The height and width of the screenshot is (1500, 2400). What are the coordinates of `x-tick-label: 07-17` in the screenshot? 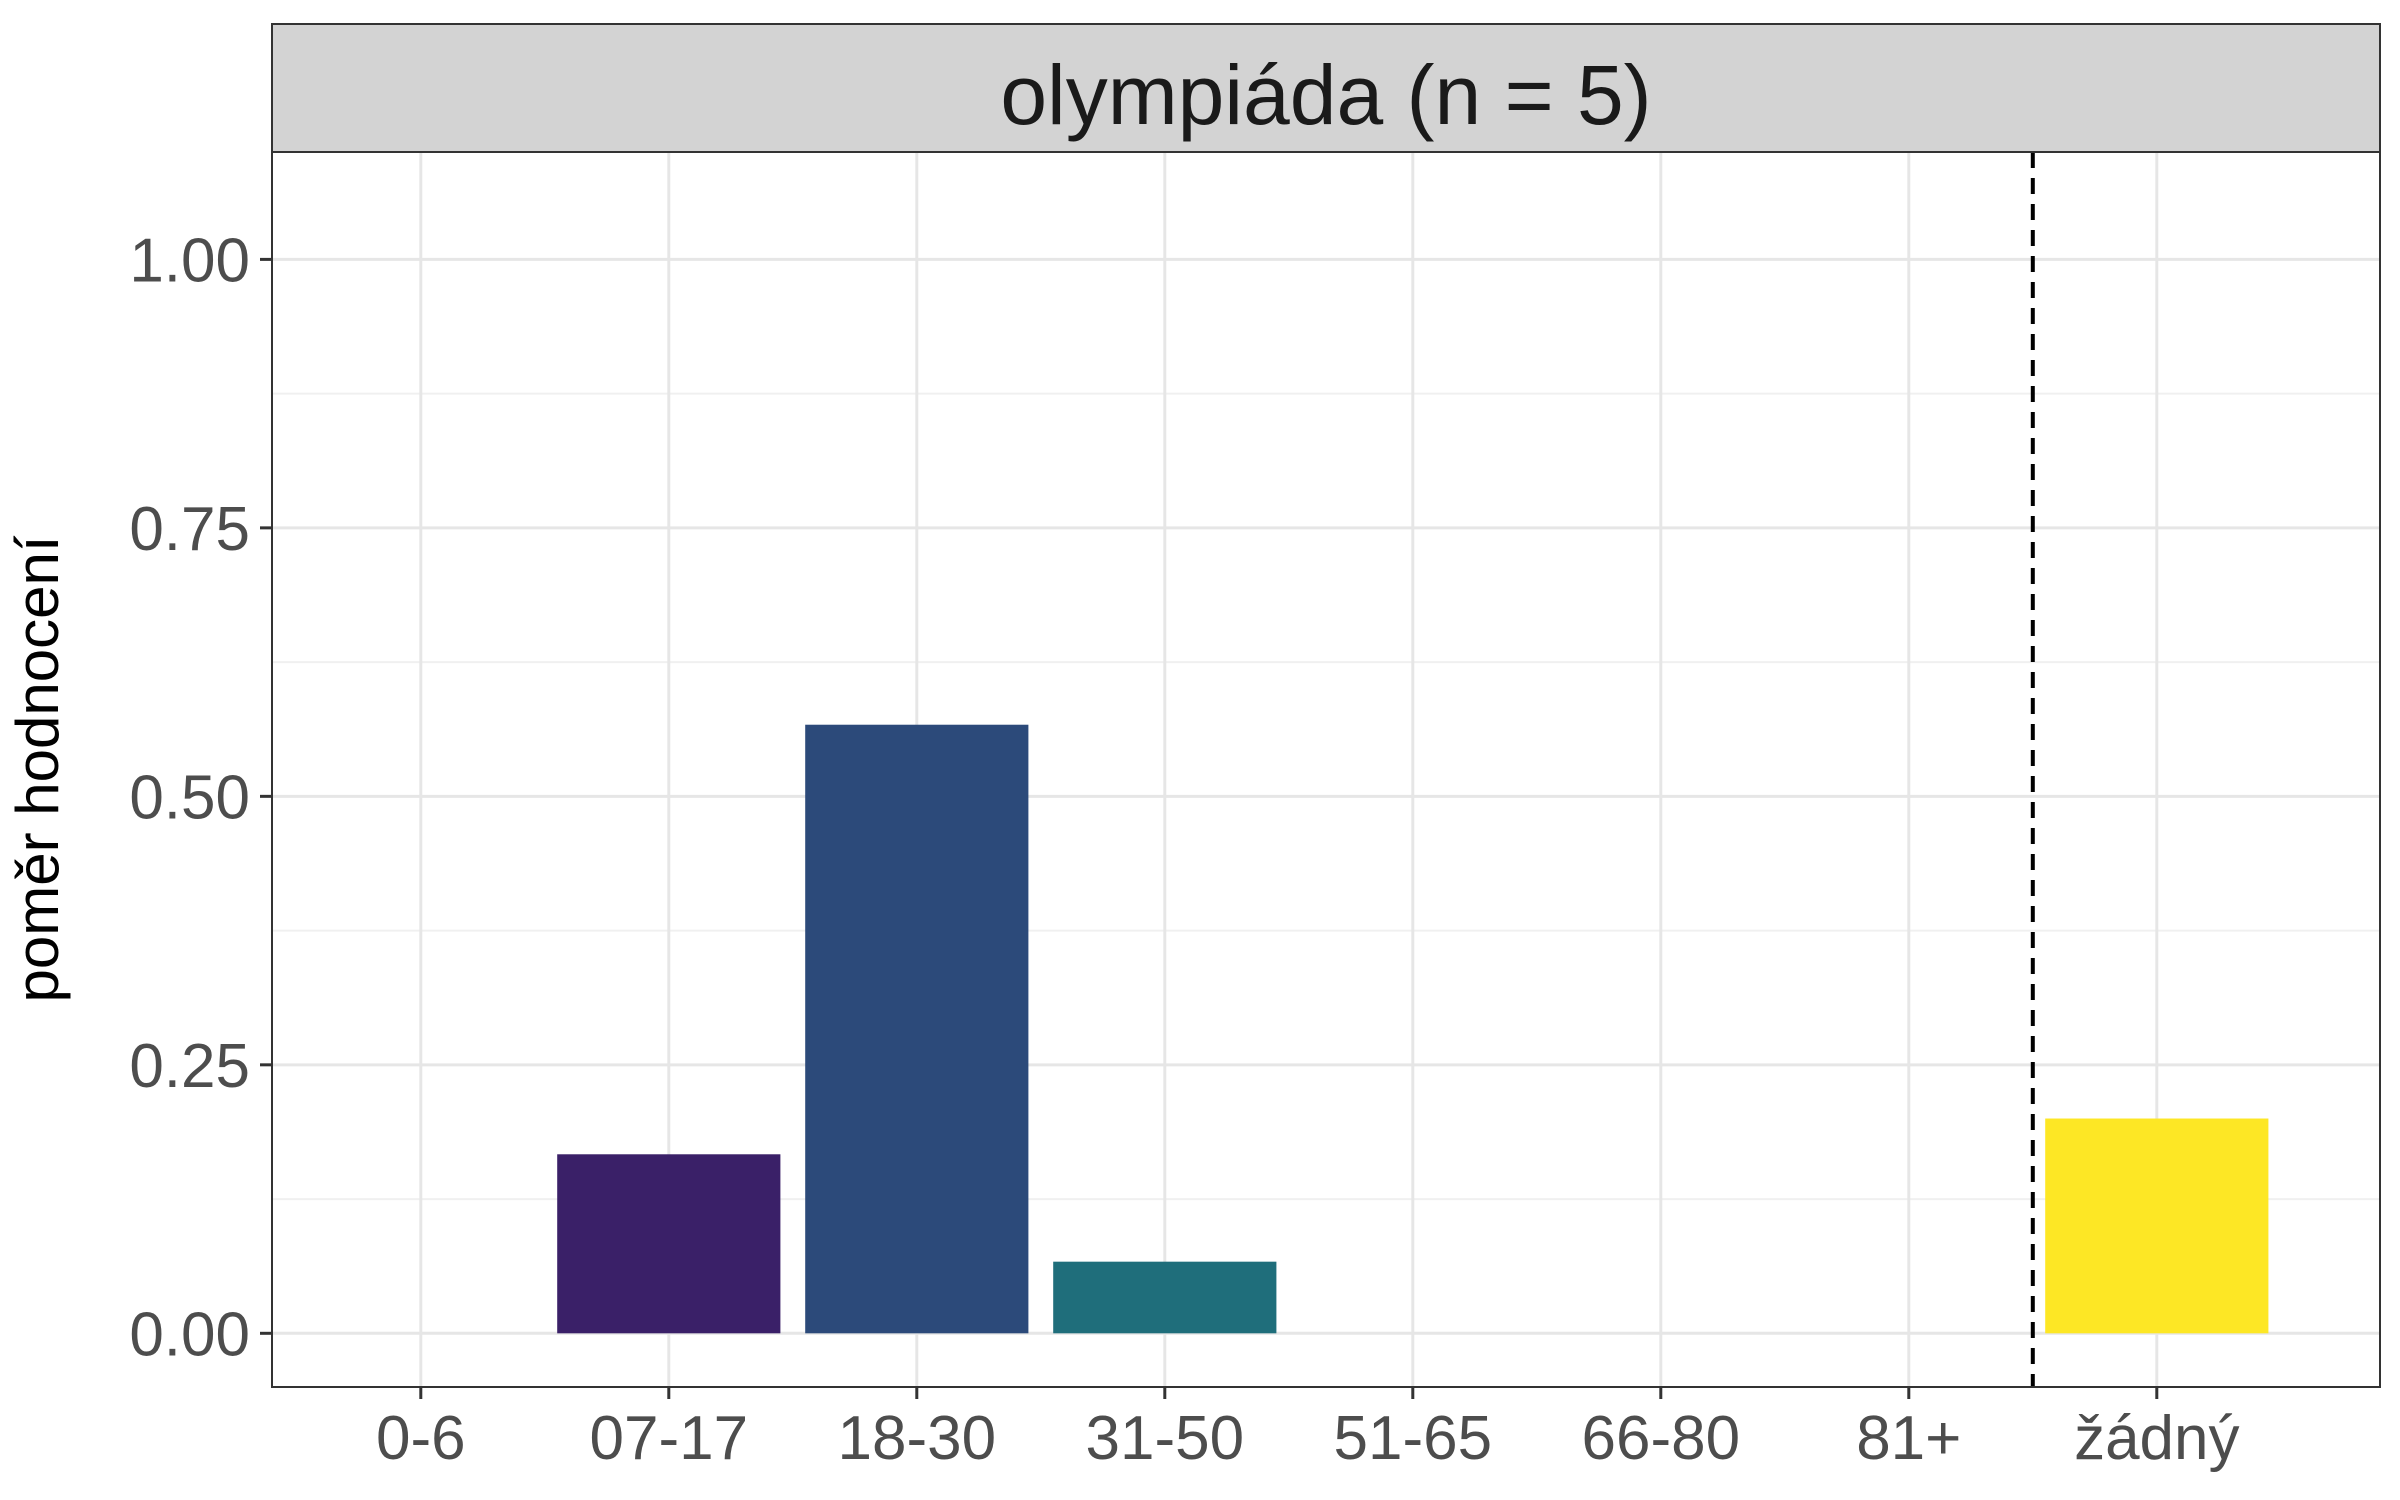 It's located at (669, 1438).